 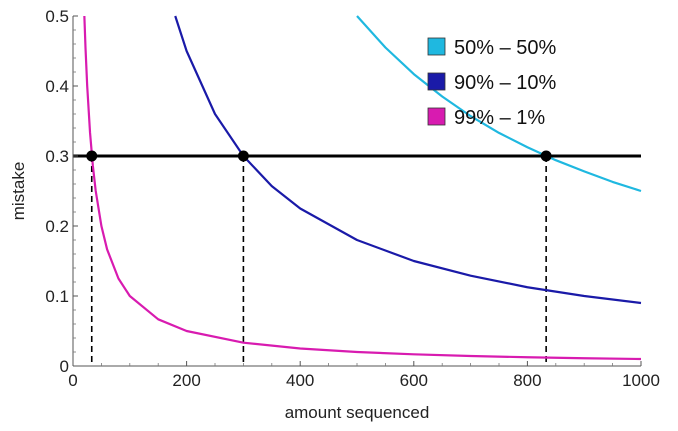 I want to click on x-tick-label: 400, so click(x=300, y=380).